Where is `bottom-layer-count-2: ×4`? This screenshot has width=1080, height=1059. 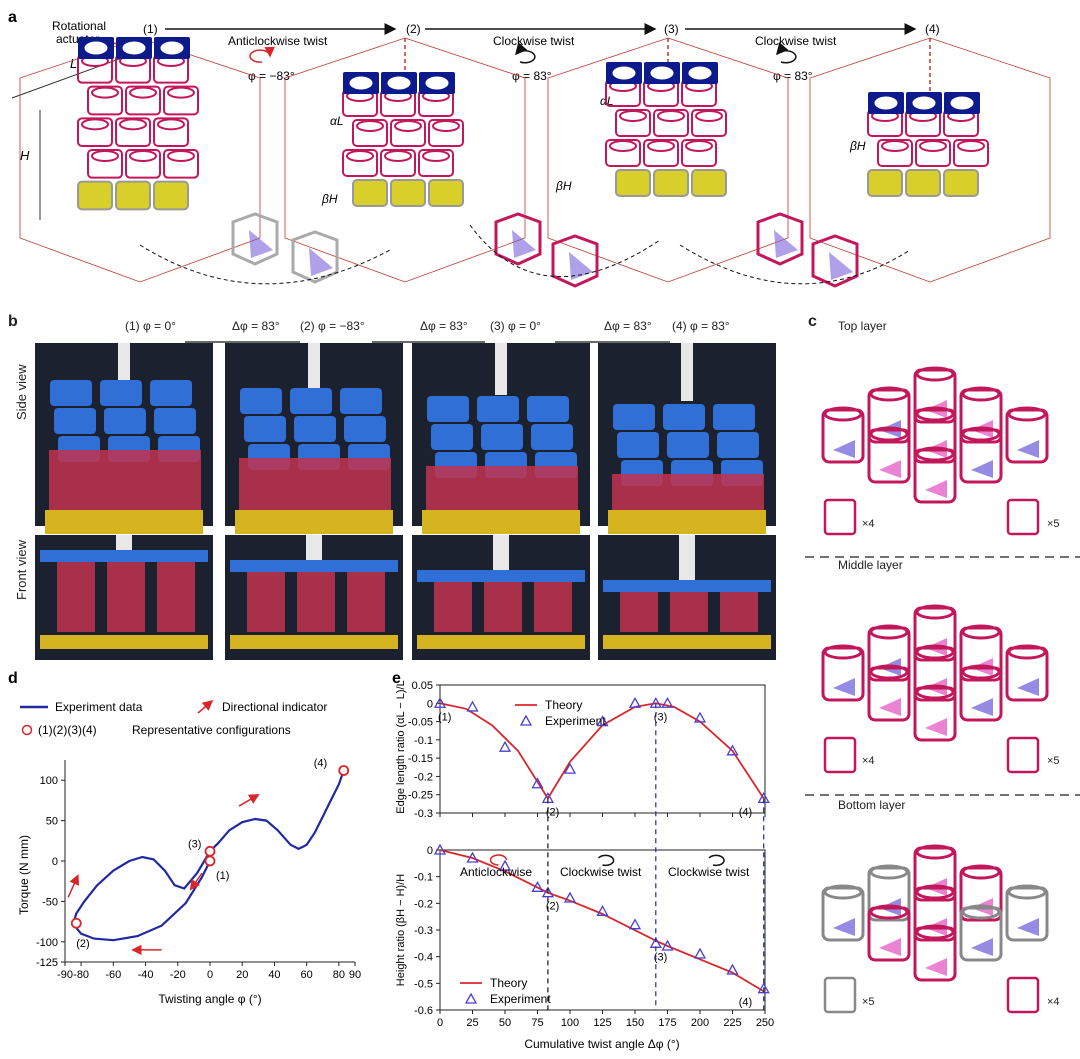 bottom-layer-count-2: ×4 is located at coordinates (1053, 1002).